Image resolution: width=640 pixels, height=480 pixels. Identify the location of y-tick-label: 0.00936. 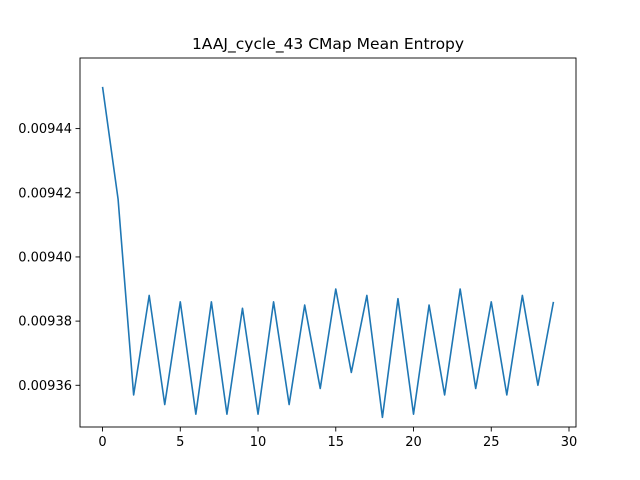
(45, 386).